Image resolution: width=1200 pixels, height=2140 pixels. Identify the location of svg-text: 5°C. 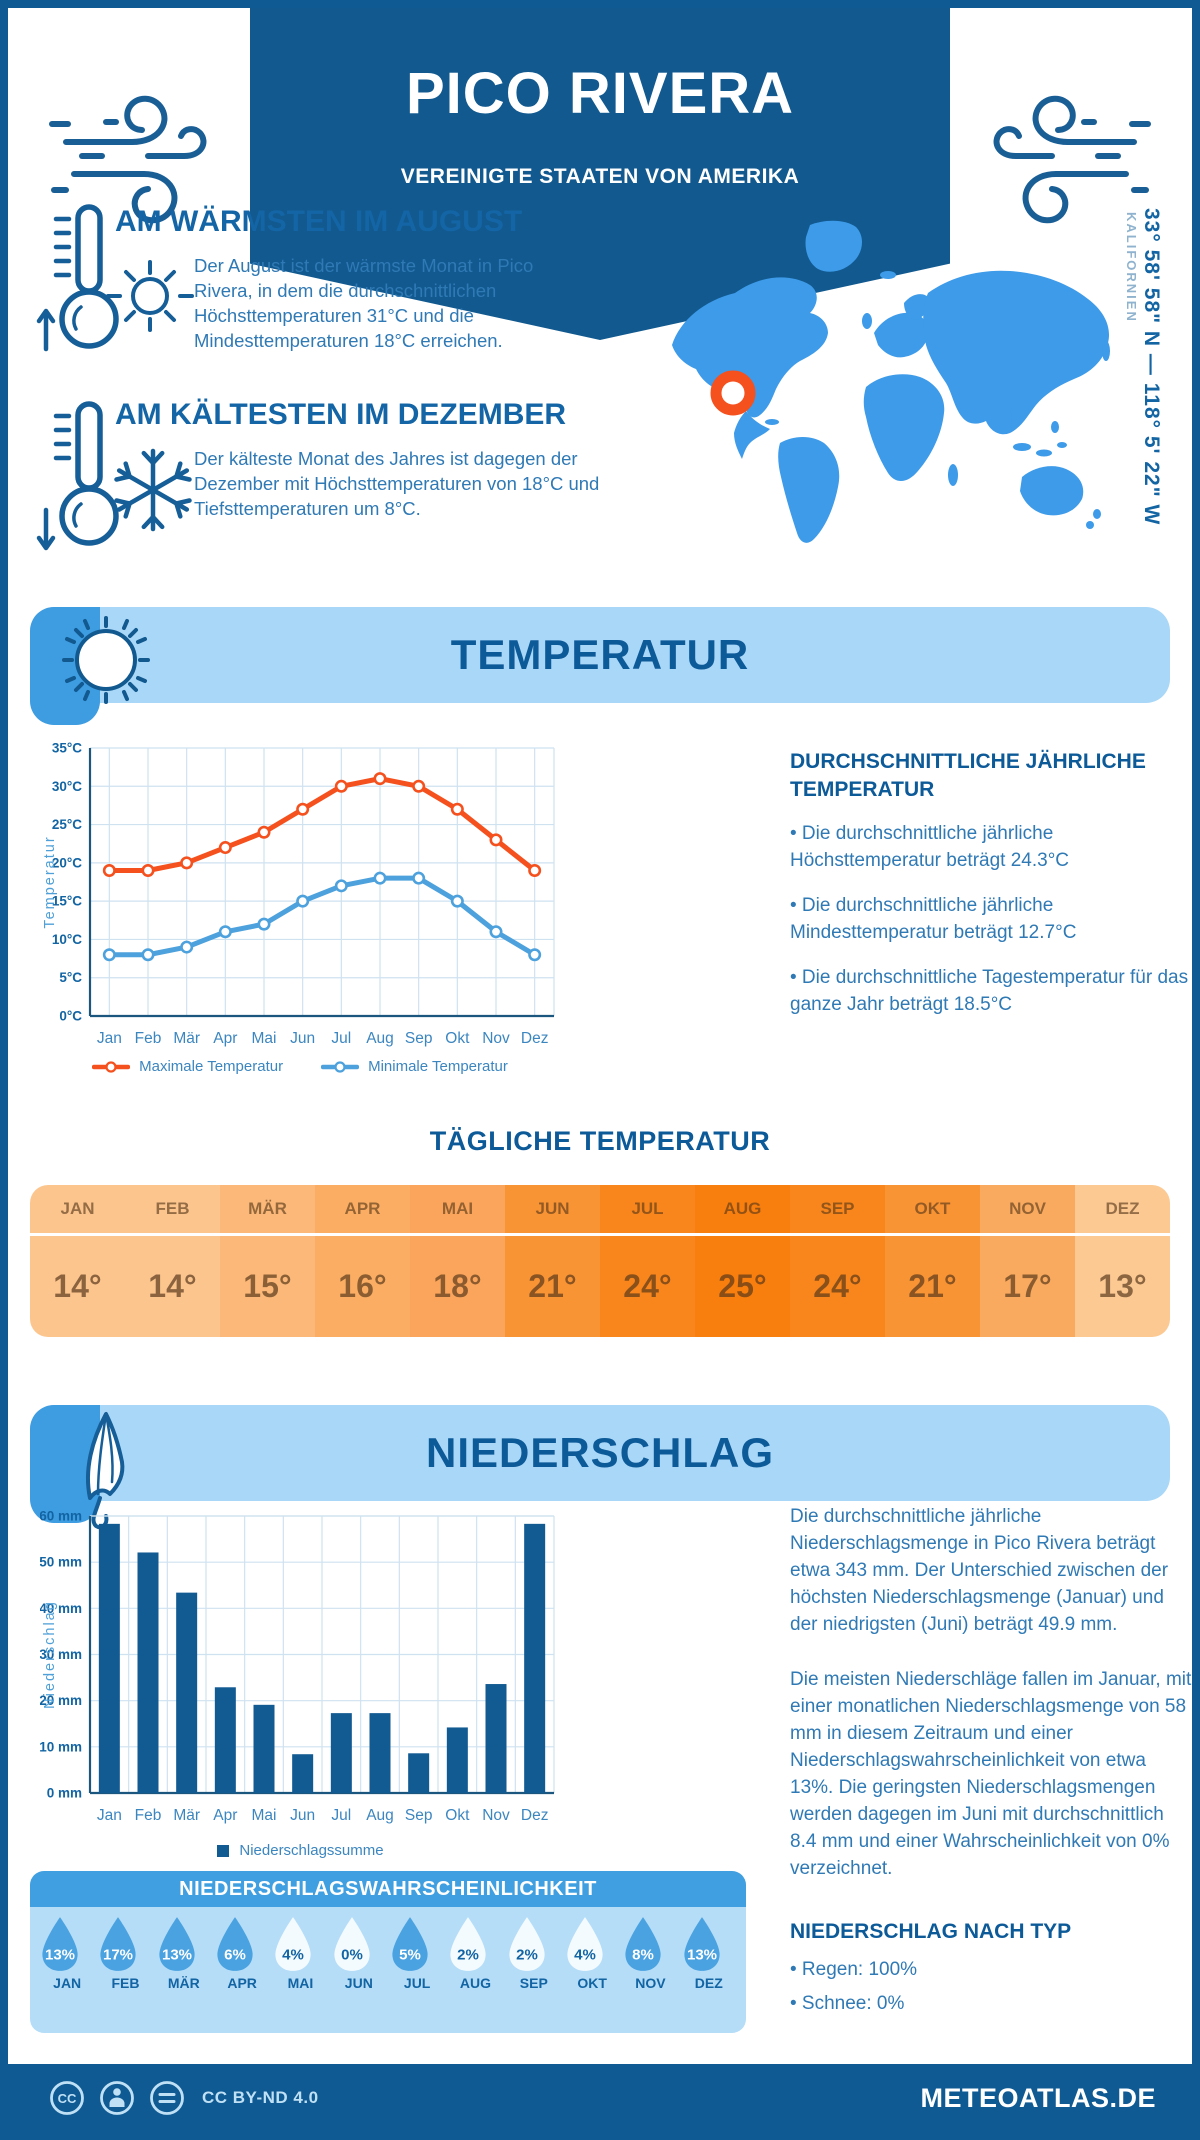
(70, 977).